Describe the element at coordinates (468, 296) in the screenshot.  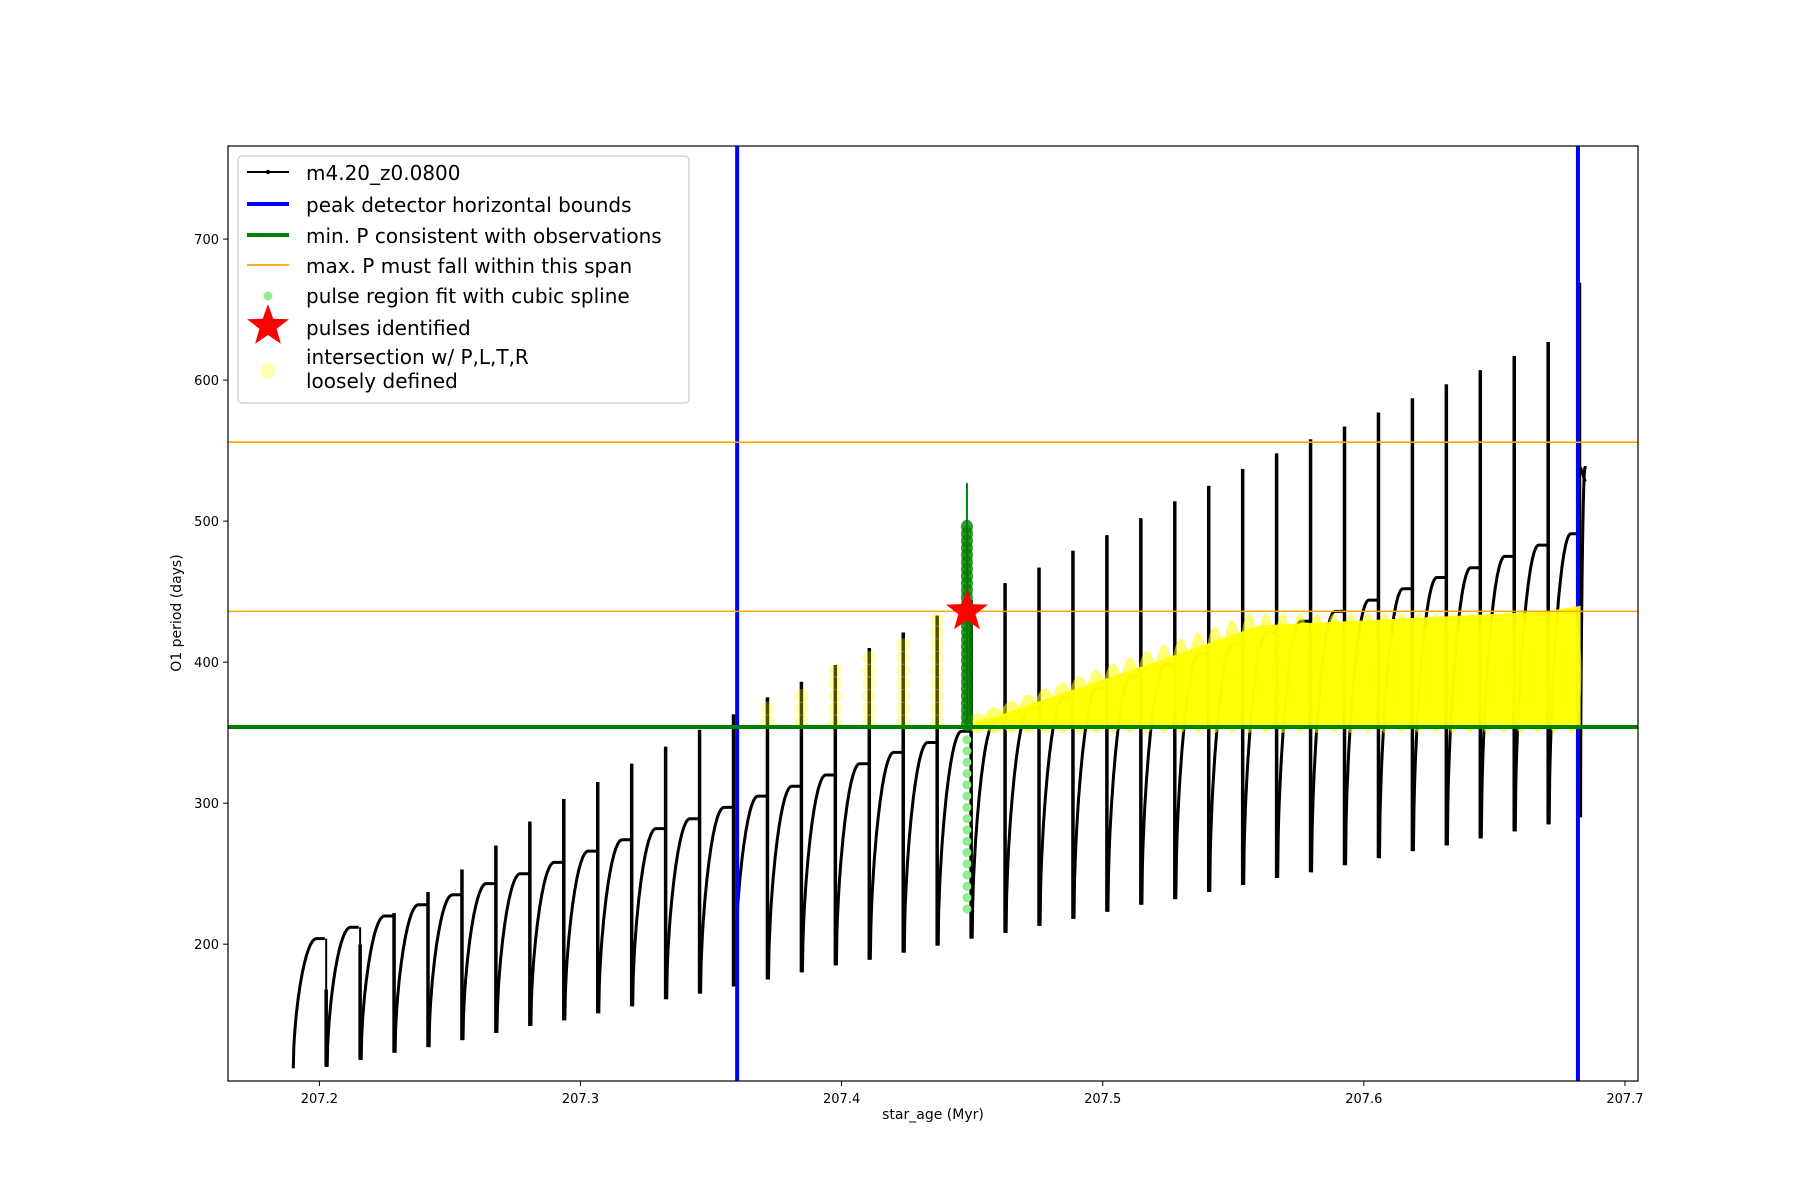
I see `legend-label: pulse region fit with cubic spline` at that location.